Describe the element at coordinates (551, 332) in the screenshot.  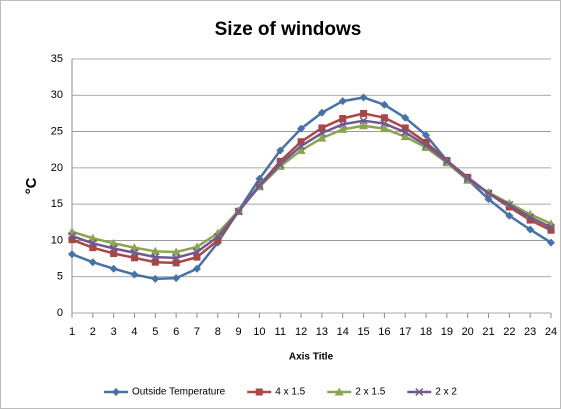
I see `x-tick-label: 24` at that location.